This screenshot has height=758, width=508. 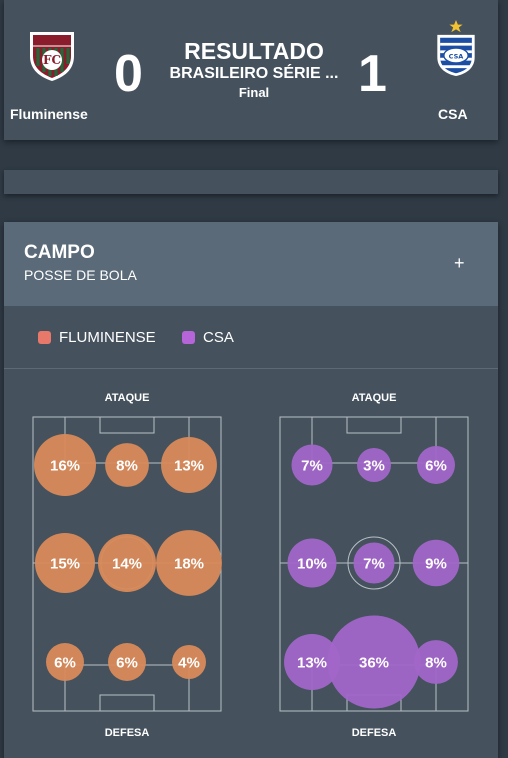 What do you see at coordinates (254, 92) in the screenshot?
I see `match-status: Final` at bounding box center [254, 92].